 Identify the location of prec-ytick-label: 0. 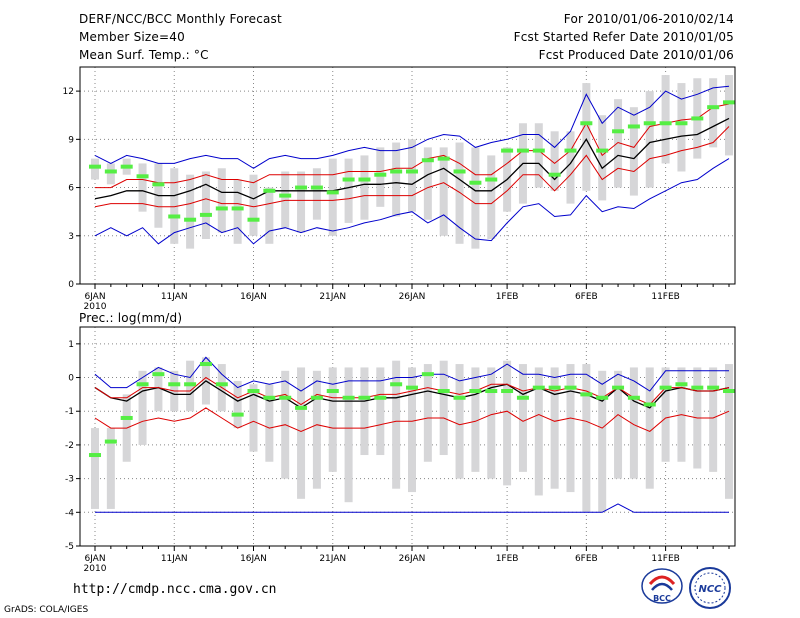
(71, 379).